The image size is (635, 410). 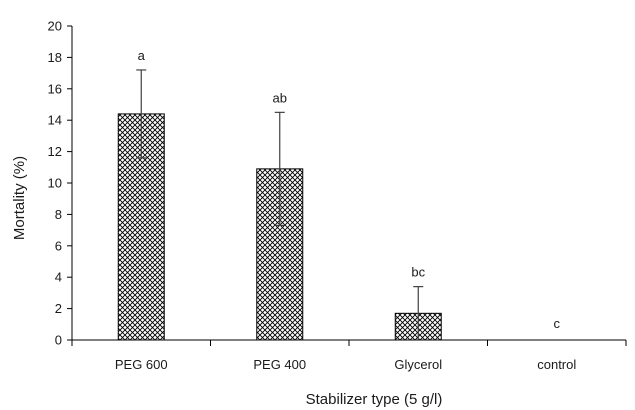 What do you see at coordinates (19, 198) in the screenshot?
I see `y-axis-title: Mortality (%)` at bounding box center [19, 198].